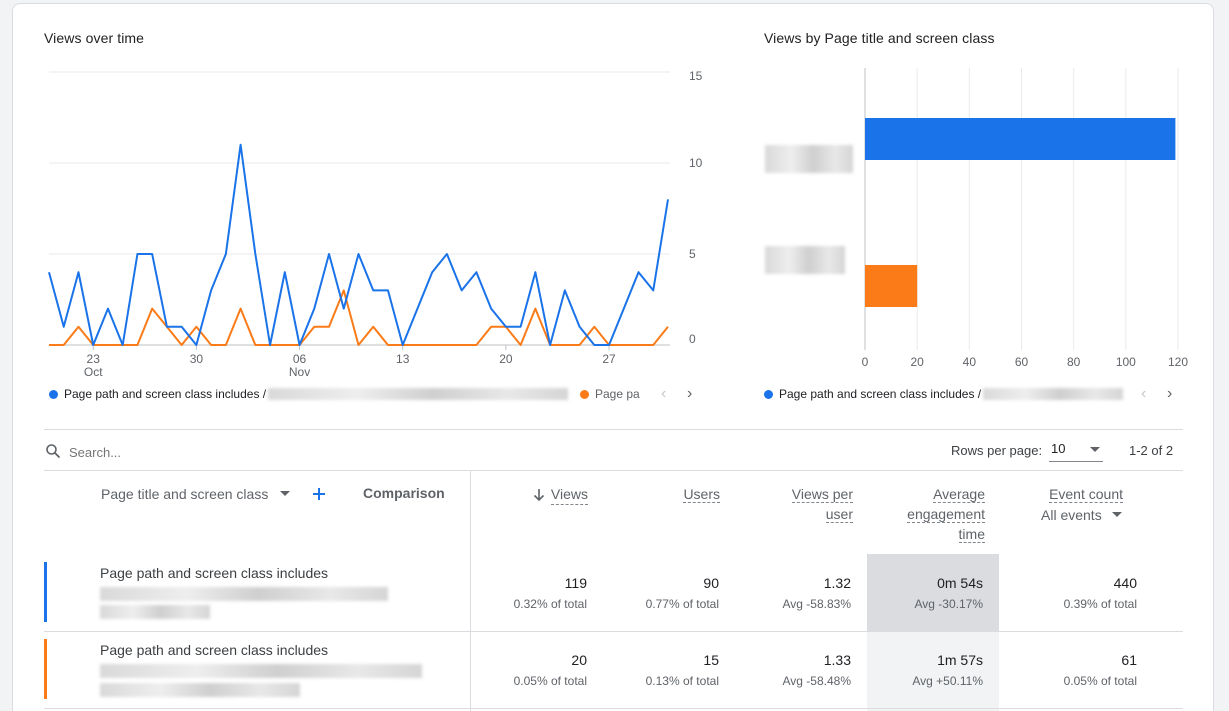 Image resolution: width=1229 pixels, height=711 pixels. I want to click on users-value: 90, so click(711, 583).